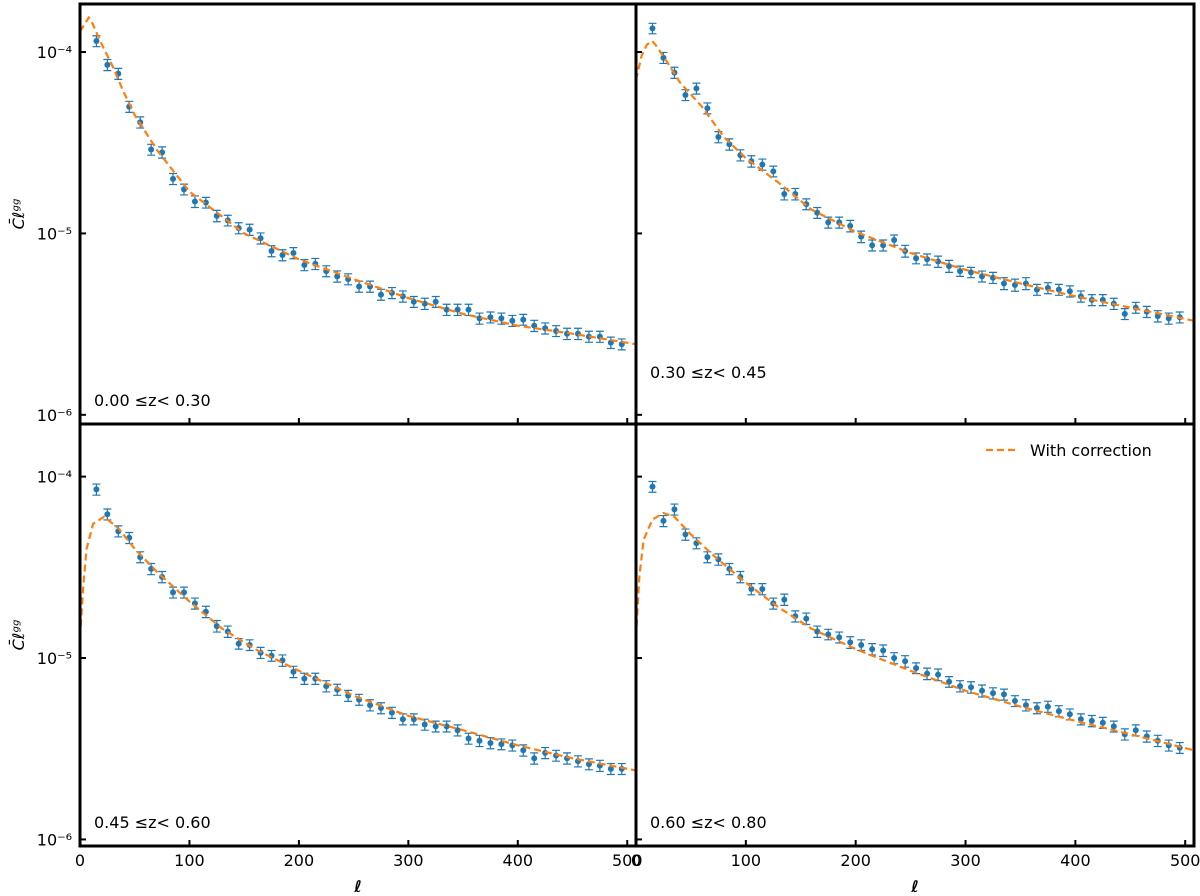  Describe the element at coordinates (708, 822) in the screenshot. I see `annotation: 0.60 ≤z< 0.80` at that location.